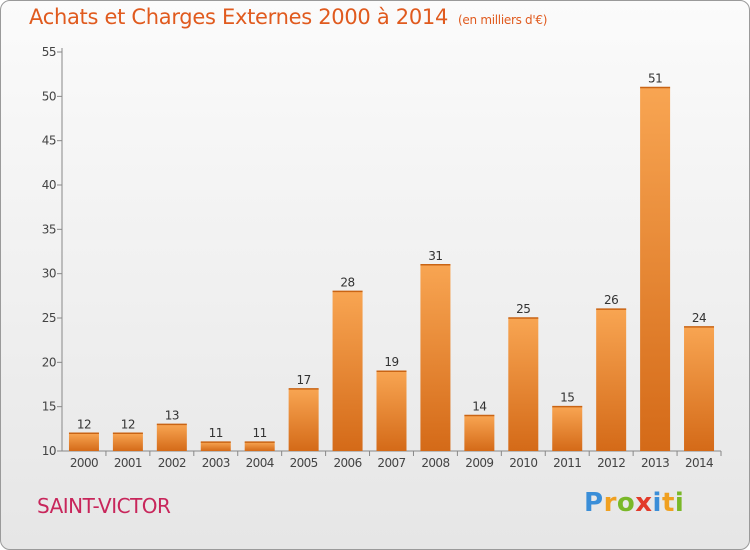 The height and width of the screenshot is (550, 750). I want to click on proxiti-logo: Proxiti, so click(634, 503).